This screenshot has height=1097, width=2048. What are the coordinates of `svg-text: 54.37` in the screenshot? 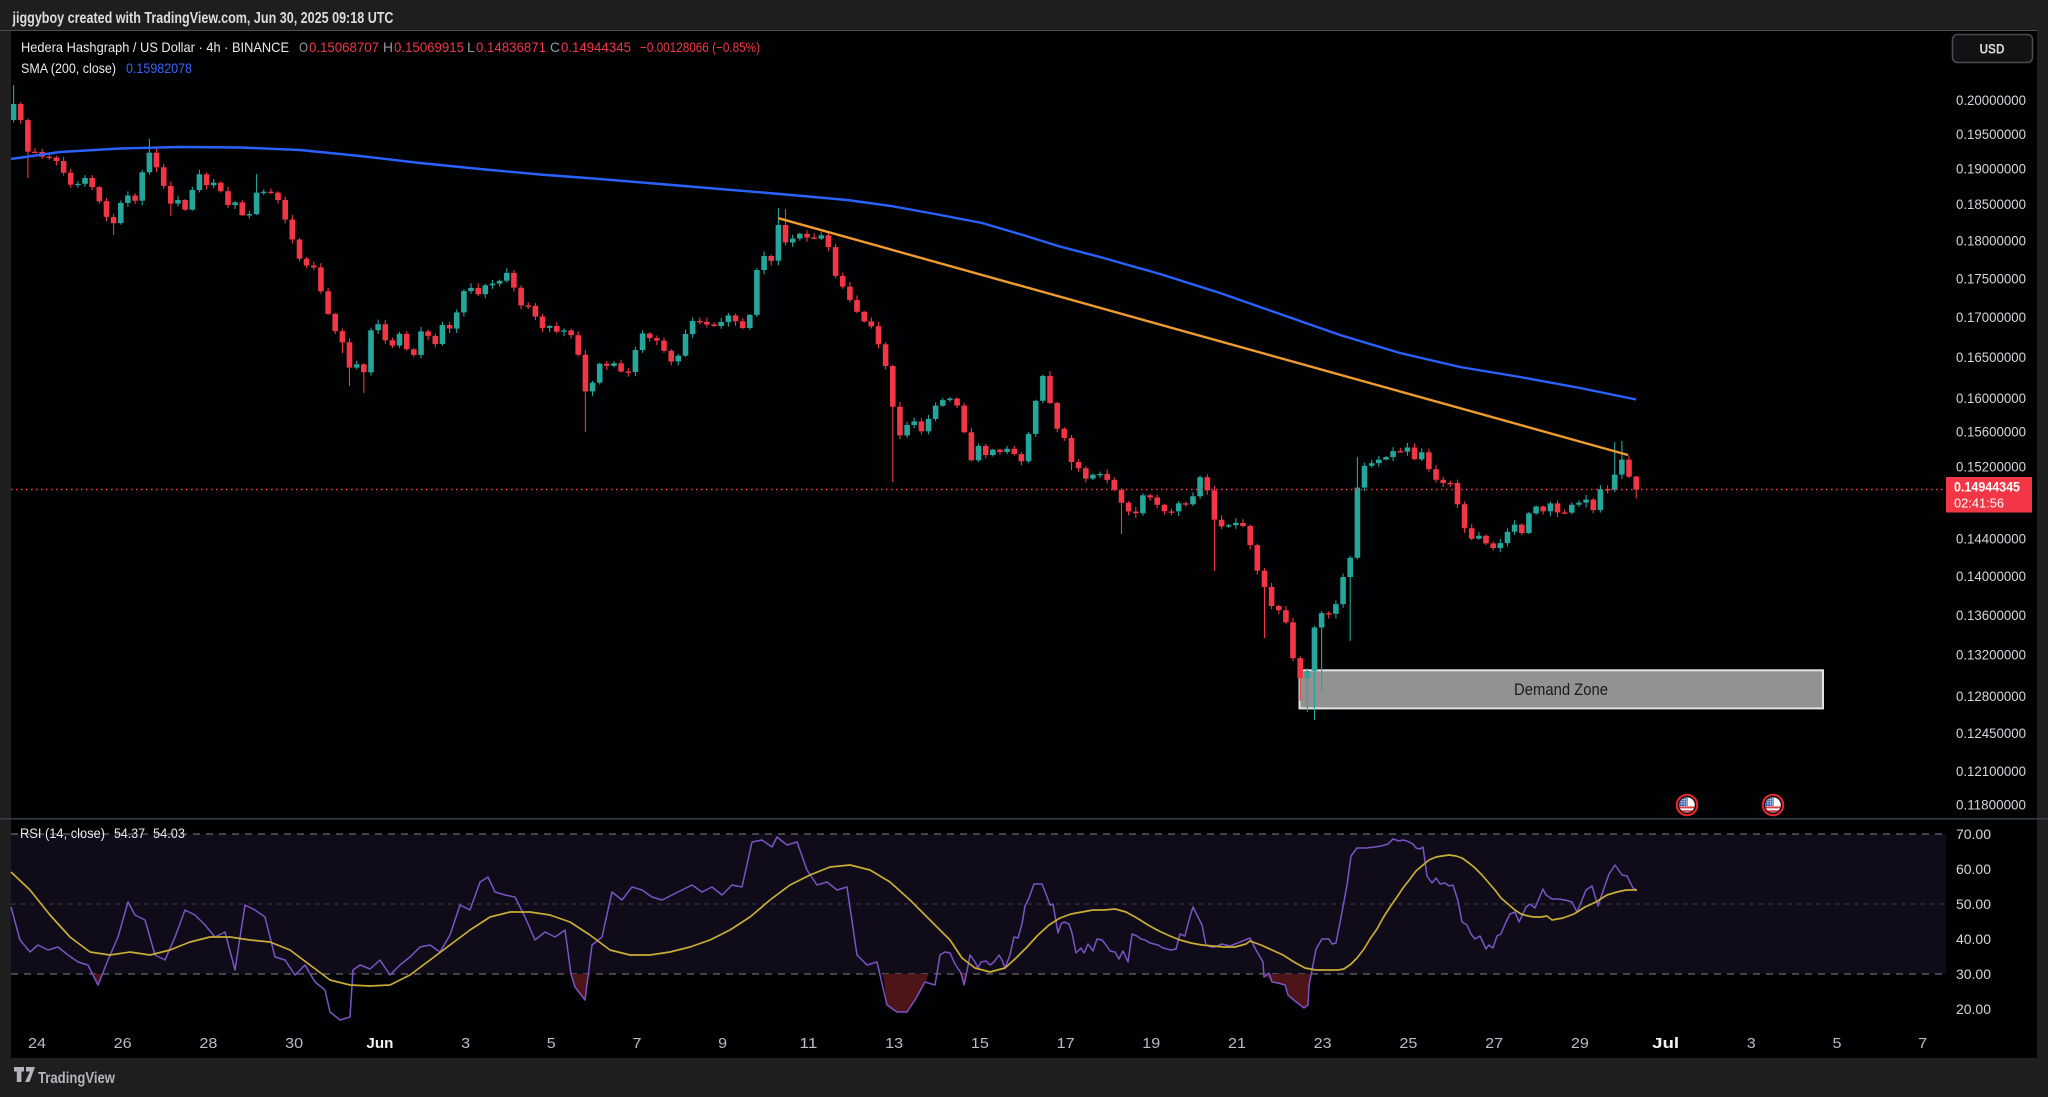 It's located at (129, 833).